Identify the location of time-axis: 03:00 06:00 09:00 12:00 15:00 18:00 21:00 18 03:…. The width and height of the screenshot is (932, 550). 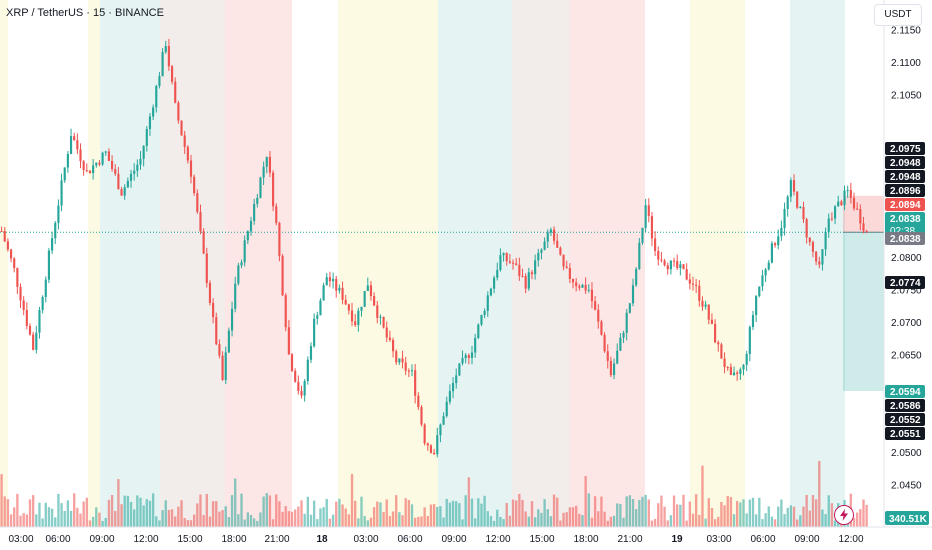
(435, 539).